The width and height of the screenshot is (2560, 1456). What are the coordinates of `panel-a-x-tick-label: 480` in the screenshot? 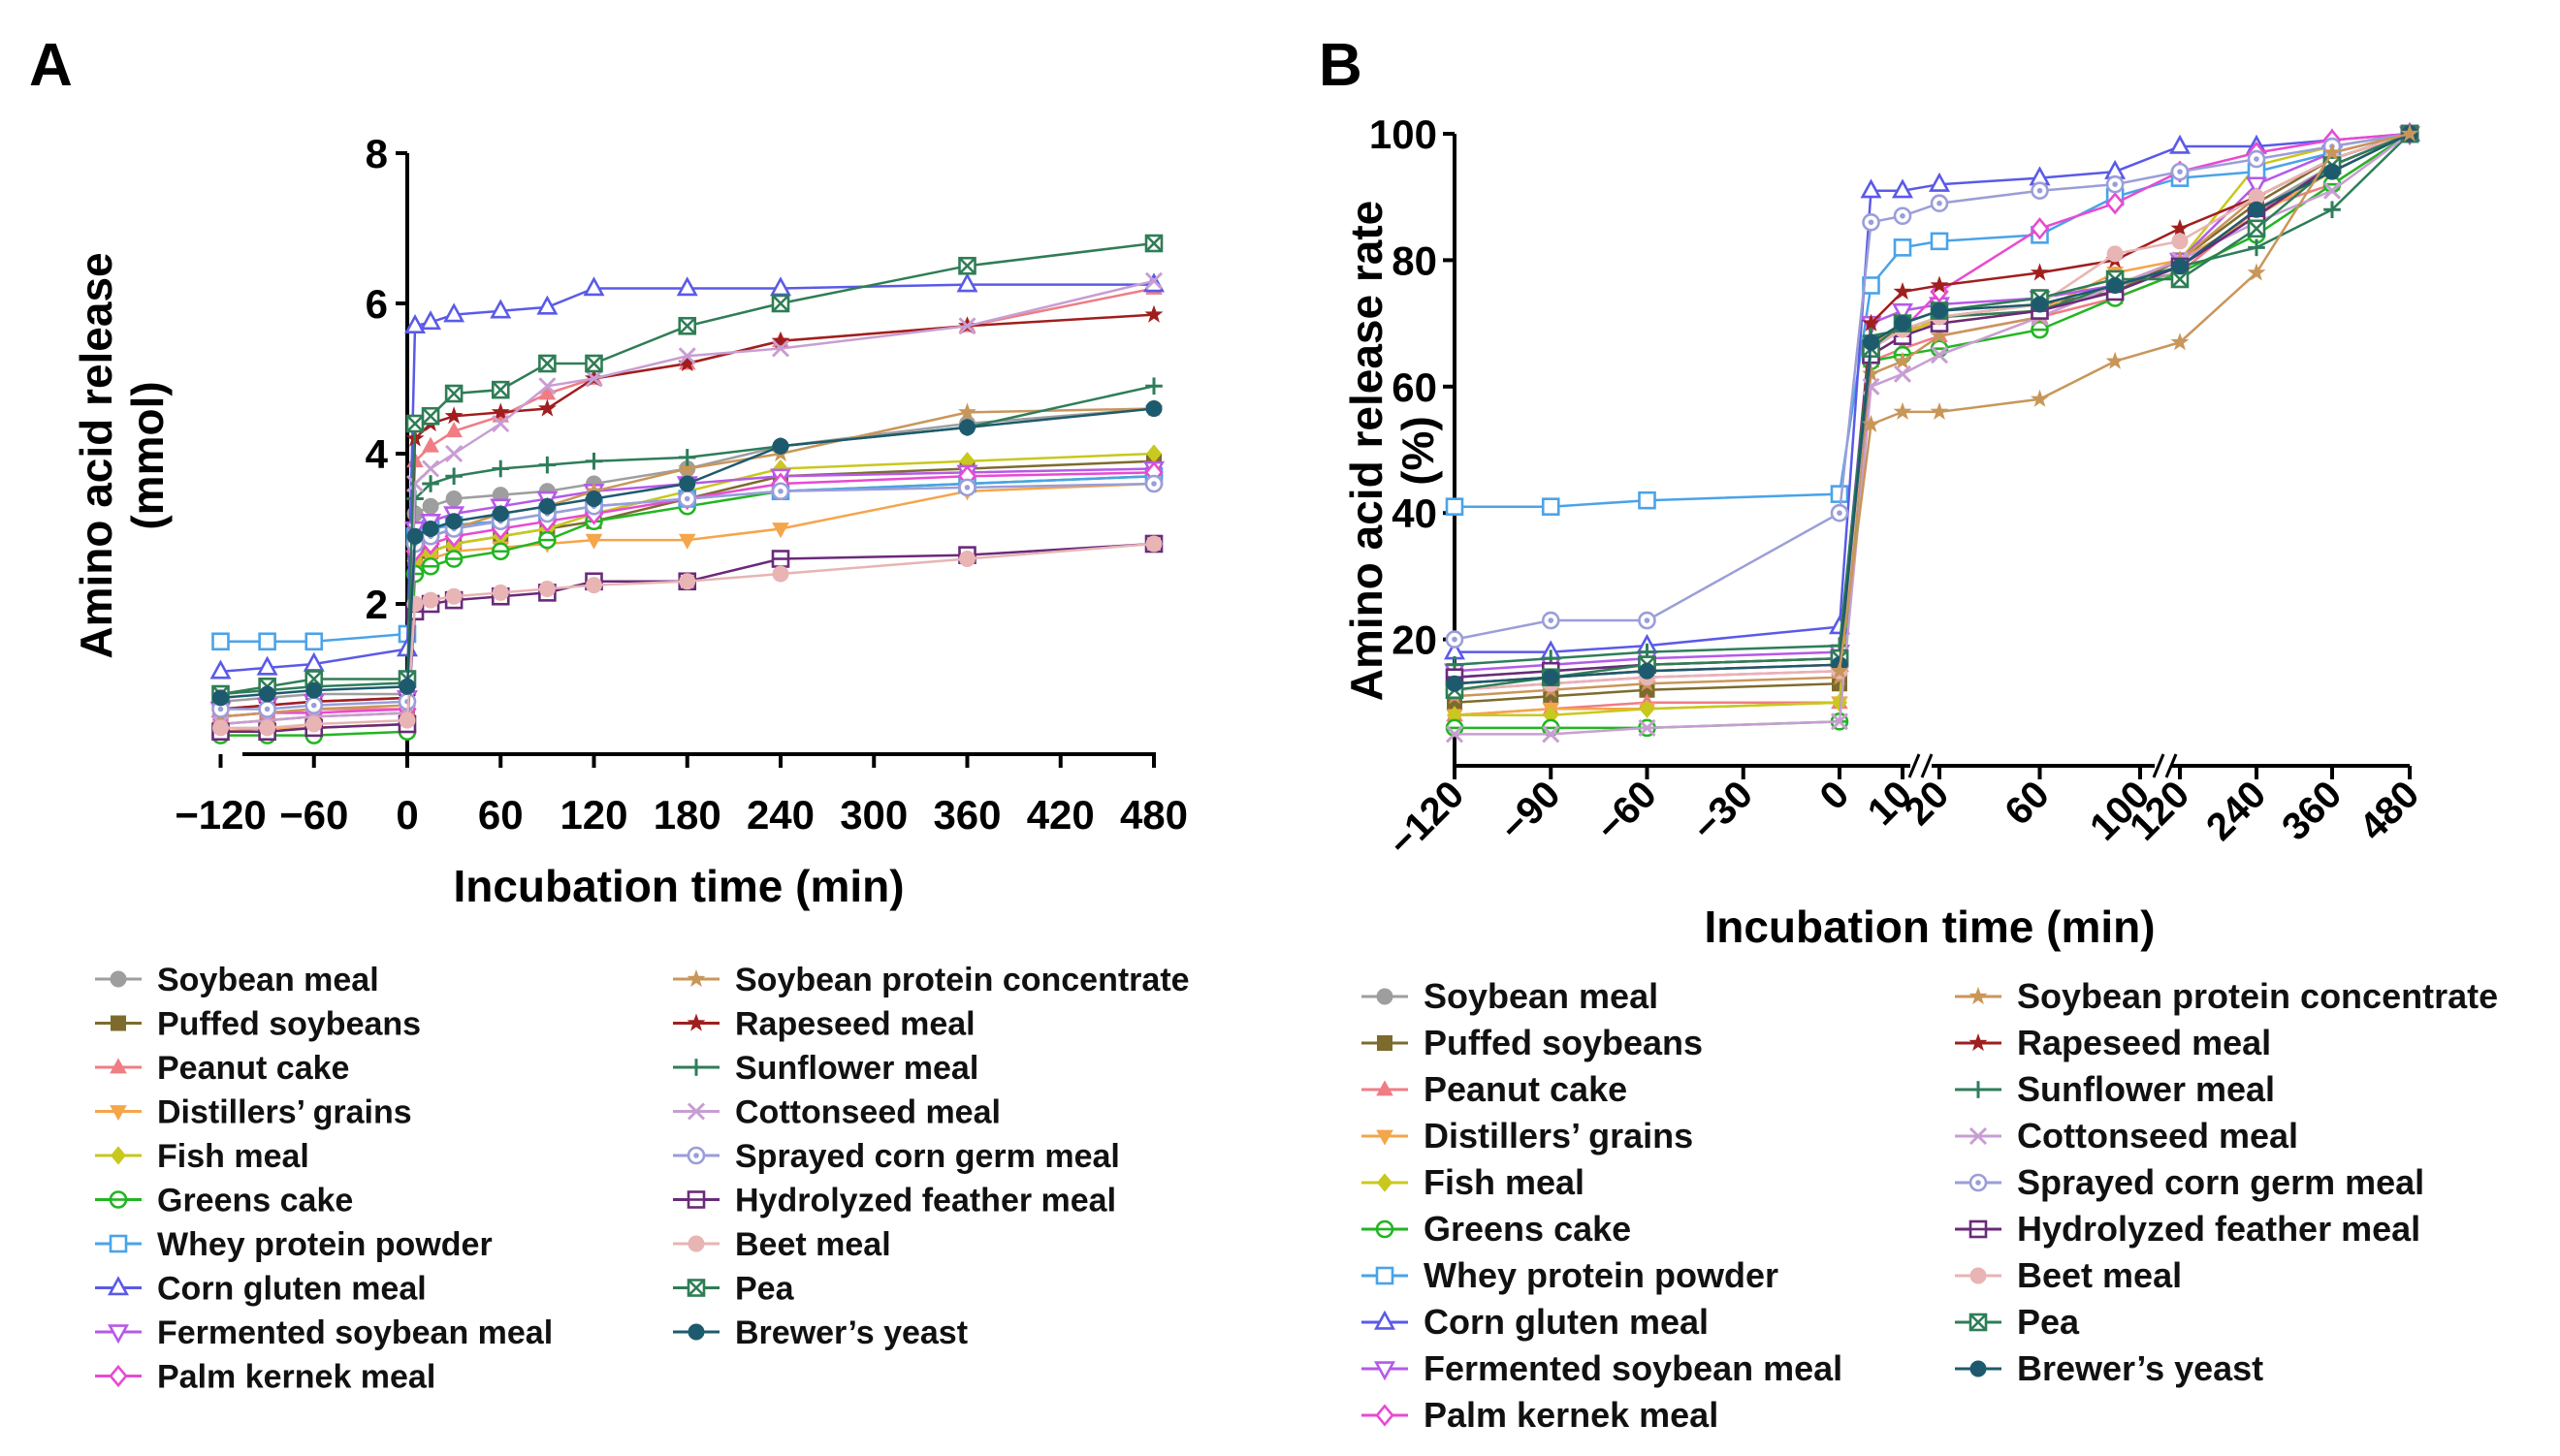 It's located at (1154, 815).